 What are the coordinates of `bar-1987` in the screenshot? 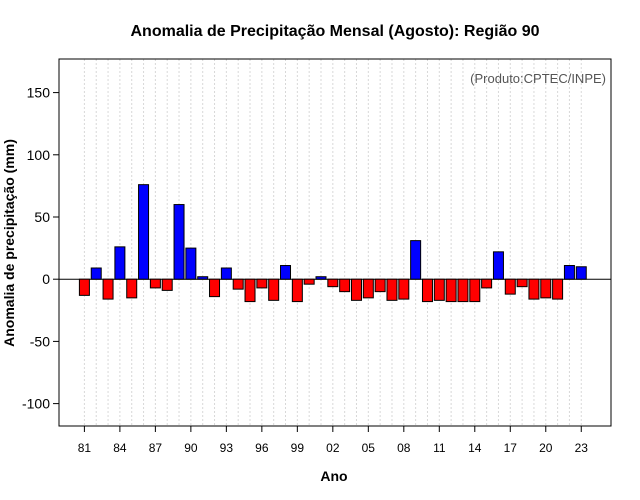 It's located at (155, 283).